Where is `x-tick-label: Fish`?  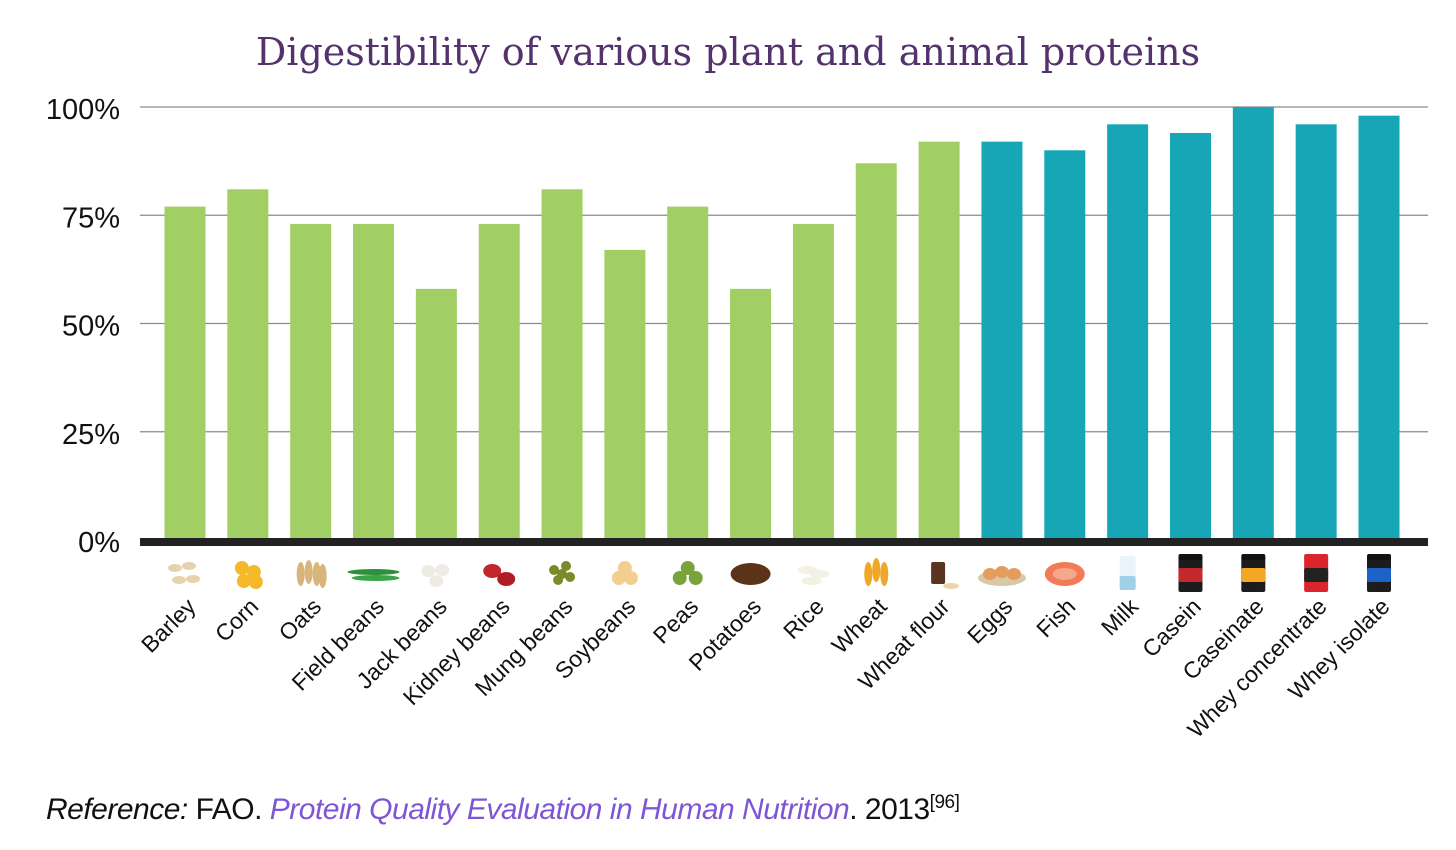
x-tick-label: Fish is located at coordinates (1055, 617).